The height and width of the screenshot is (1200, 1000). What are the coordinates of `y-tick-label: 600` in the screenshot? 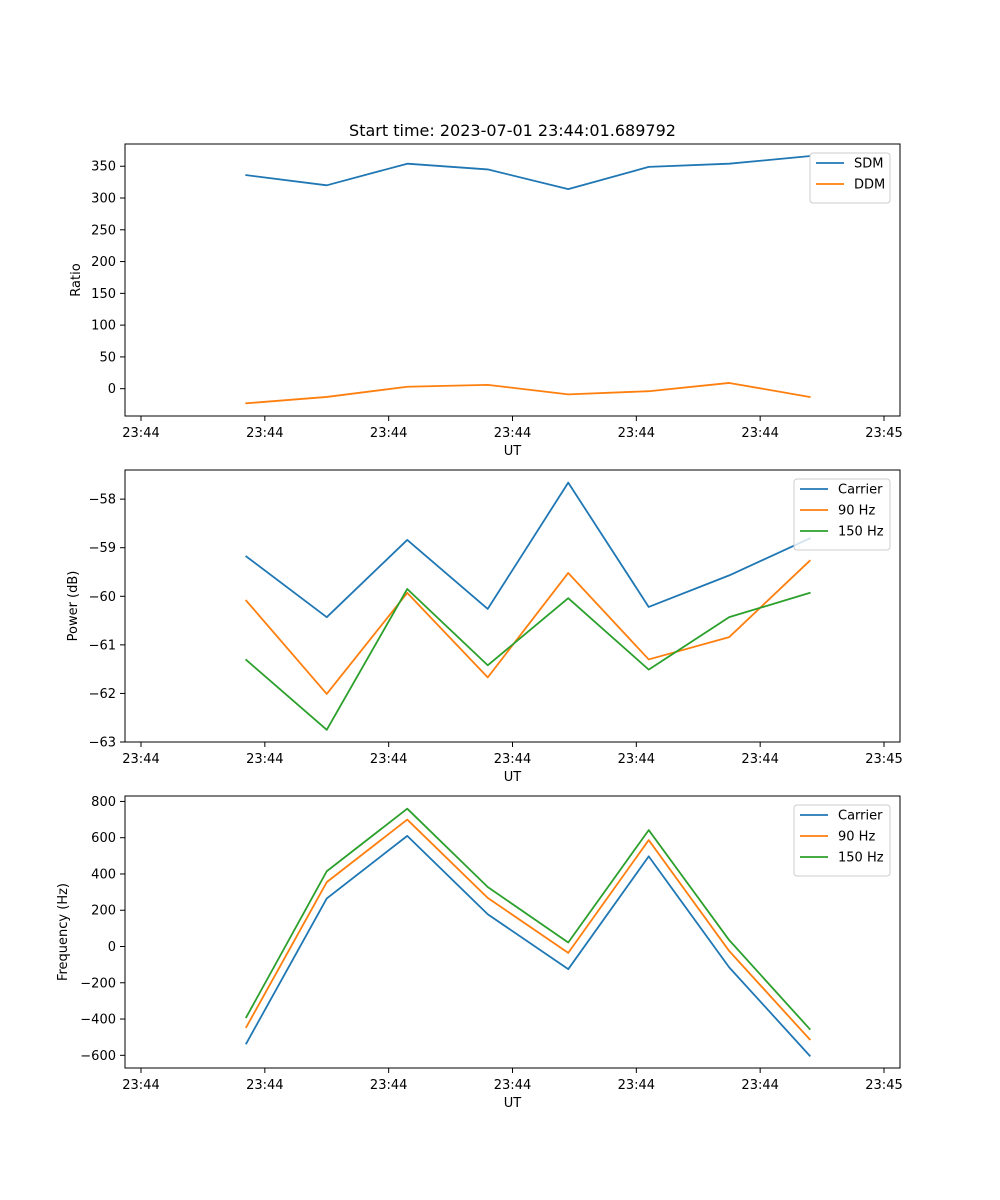 It's located at (103, 838).